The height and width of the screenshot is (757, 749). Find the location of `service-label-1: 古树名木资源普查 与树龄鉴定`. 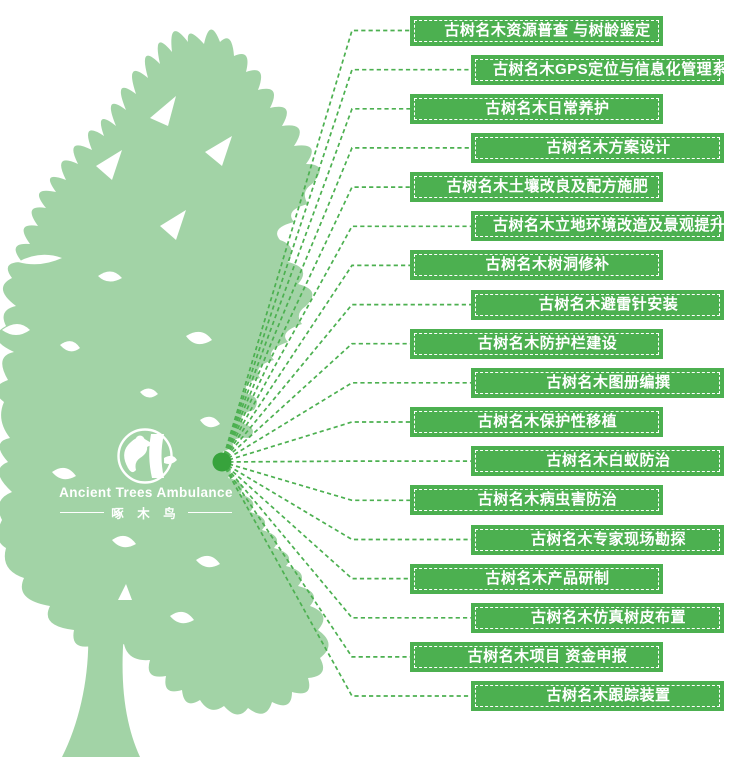

service-label-1: 古树名木资源普查 与树龄鉴定 is located at coordinates (536, 30).